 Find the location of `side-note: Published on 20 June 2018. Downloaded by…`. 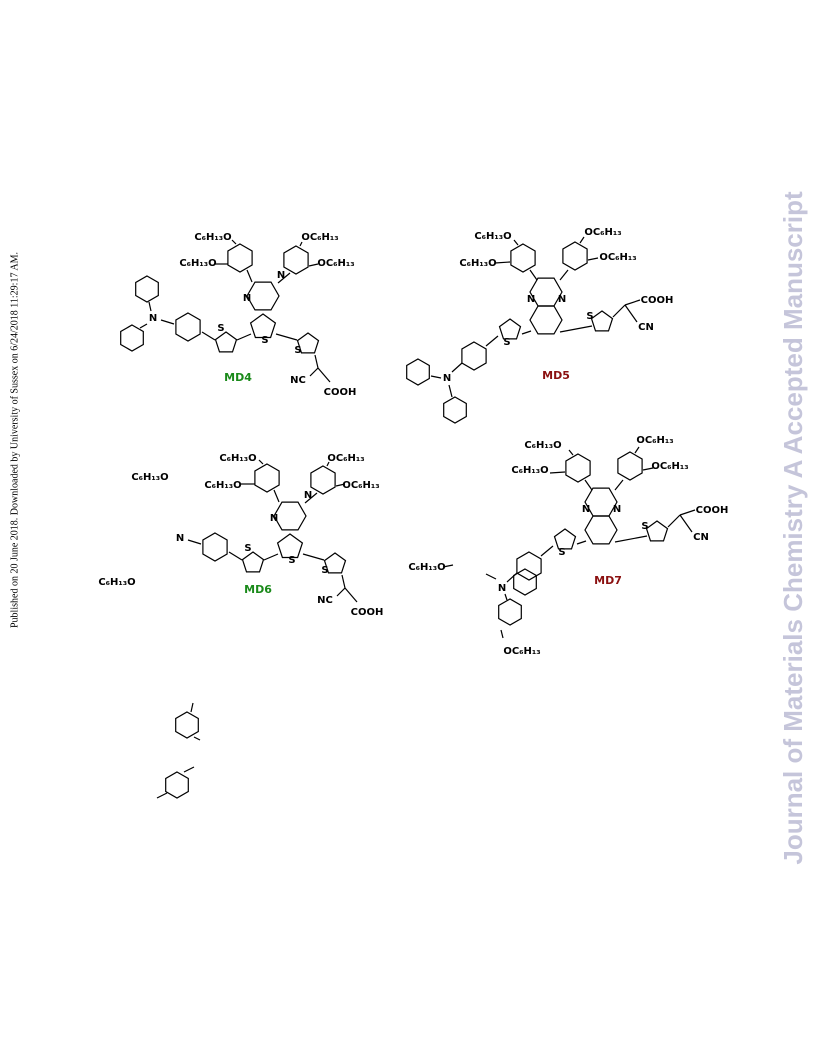

side-note: Published on 20 June 2018. Downloaded by… is located at coordinates (14, 440).